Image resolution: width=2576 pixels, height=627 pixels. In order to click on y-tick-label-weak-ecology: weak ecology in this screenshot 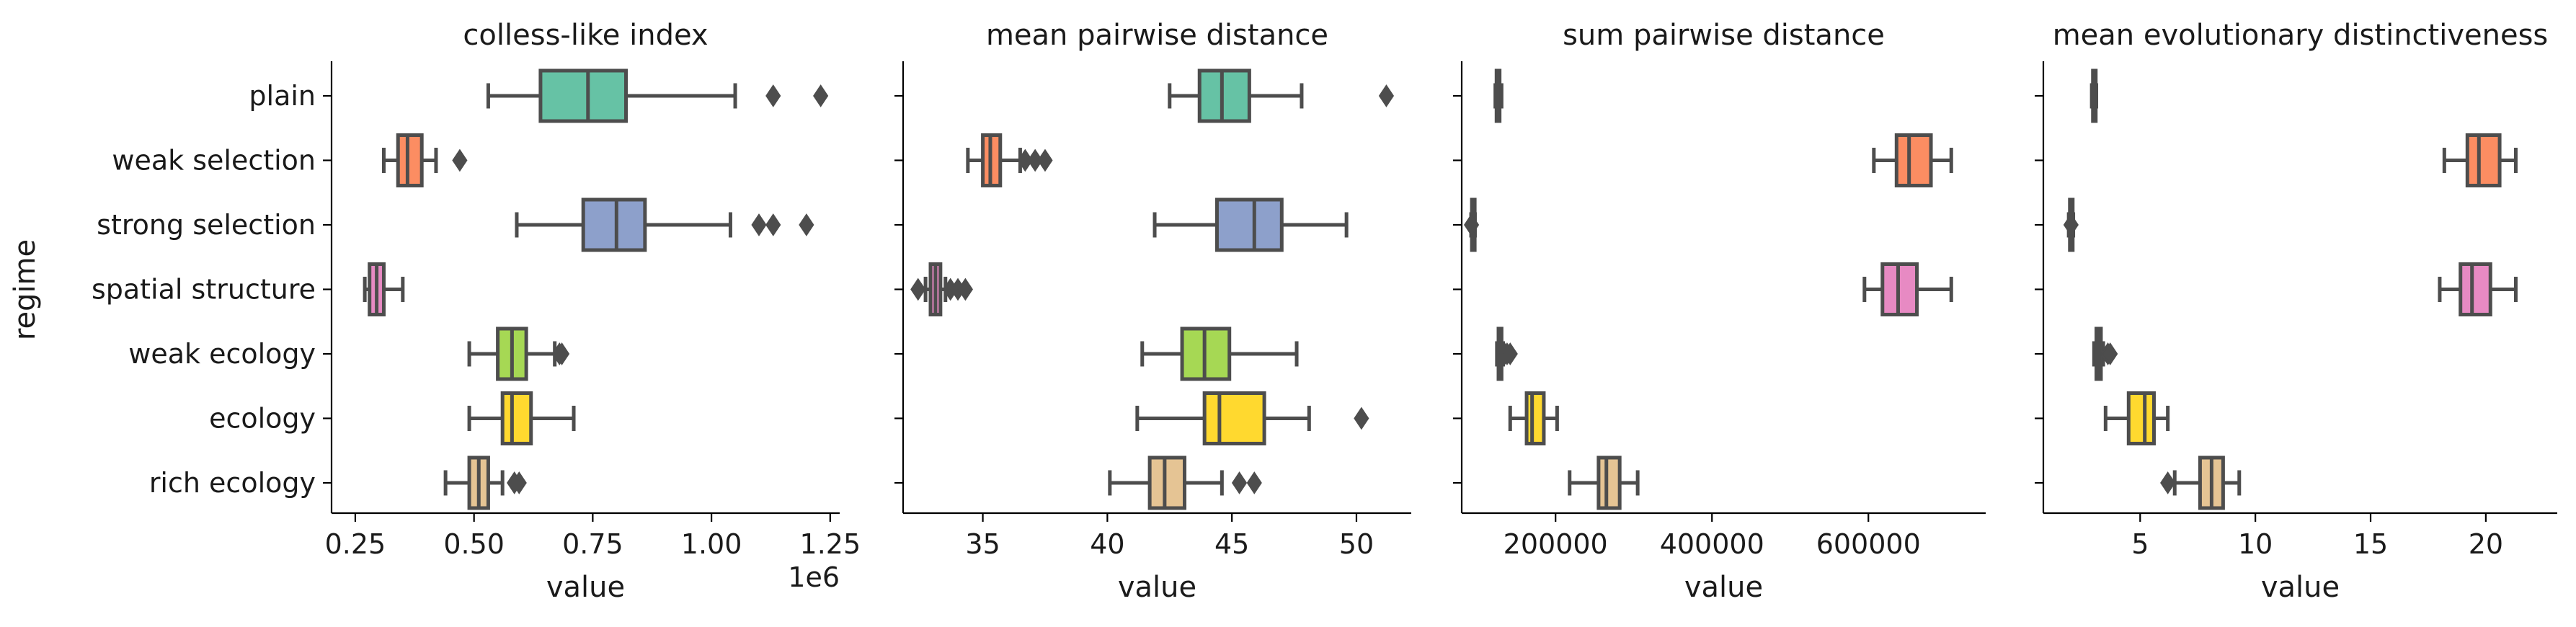, I will do `click(222, 354)`.